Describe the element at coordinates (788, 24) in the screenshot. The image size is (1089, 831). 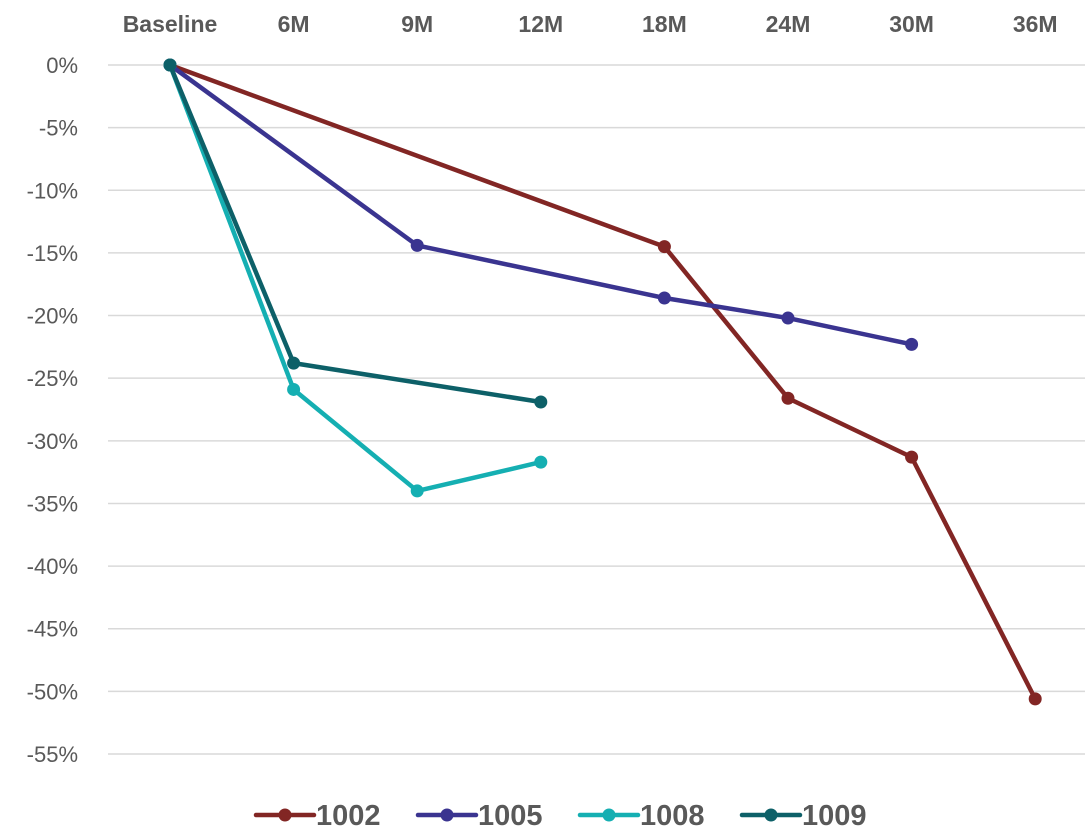
I see `x-tick-label: 24M` at that location.